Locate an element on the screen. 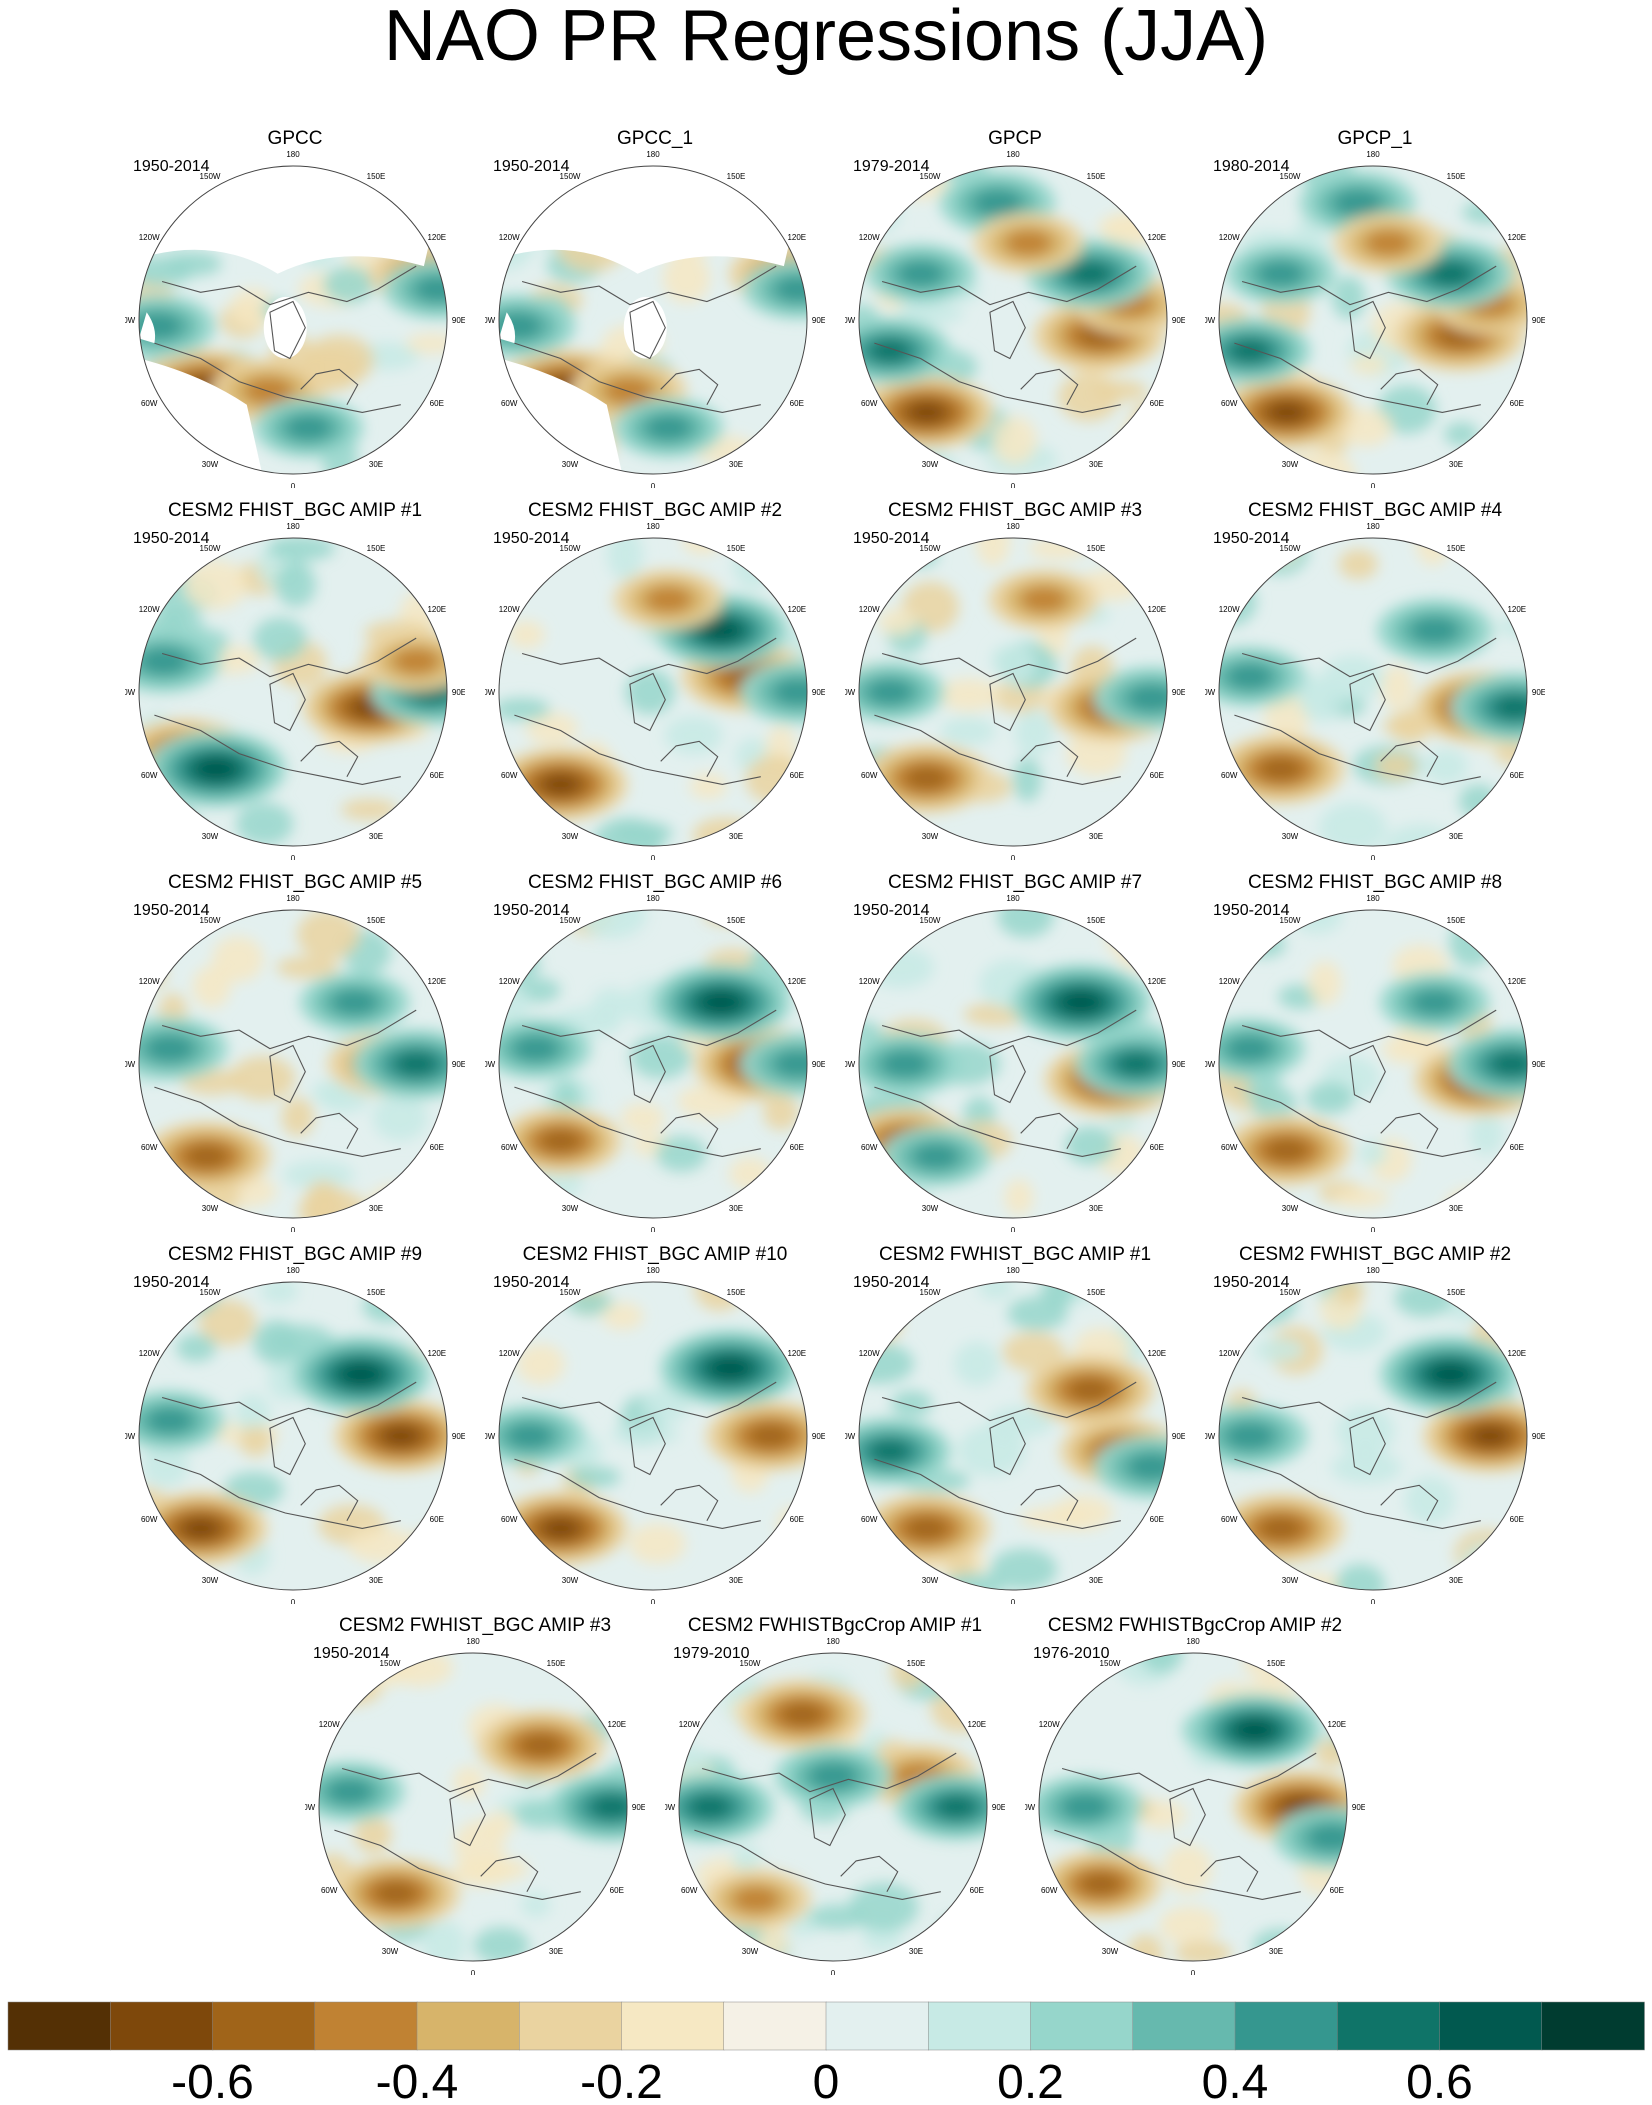 The width and height of the screenshot is (1652, 2105). colorbar-tick-label: -0.6 is located at coordinates (212, 2080).